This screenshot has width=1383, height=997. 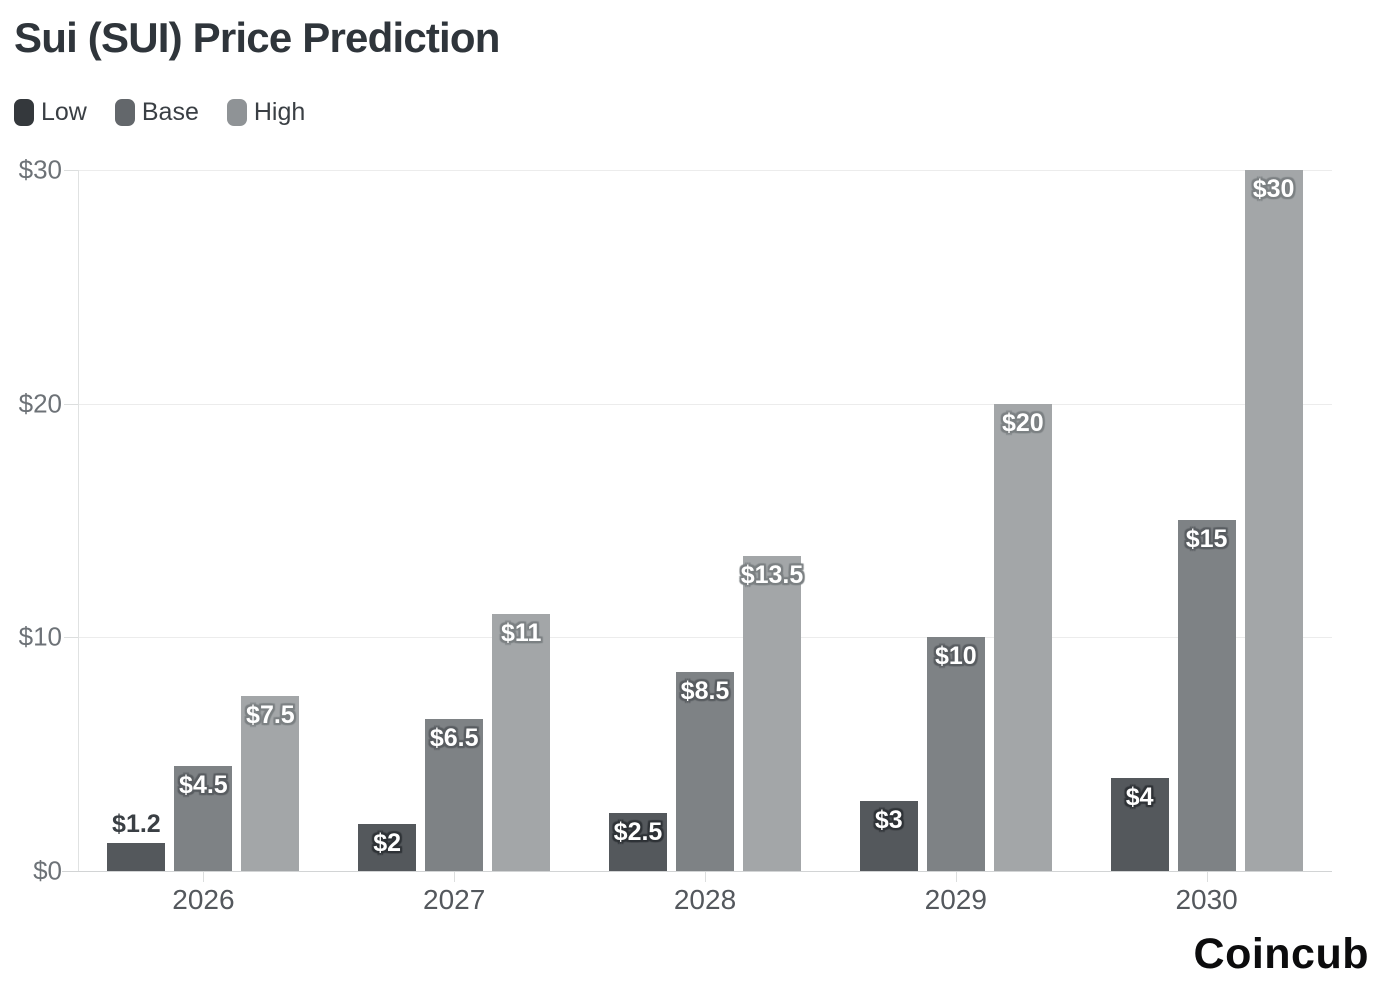 I want to click on bar-2029-low, so click(x=888, y=836).